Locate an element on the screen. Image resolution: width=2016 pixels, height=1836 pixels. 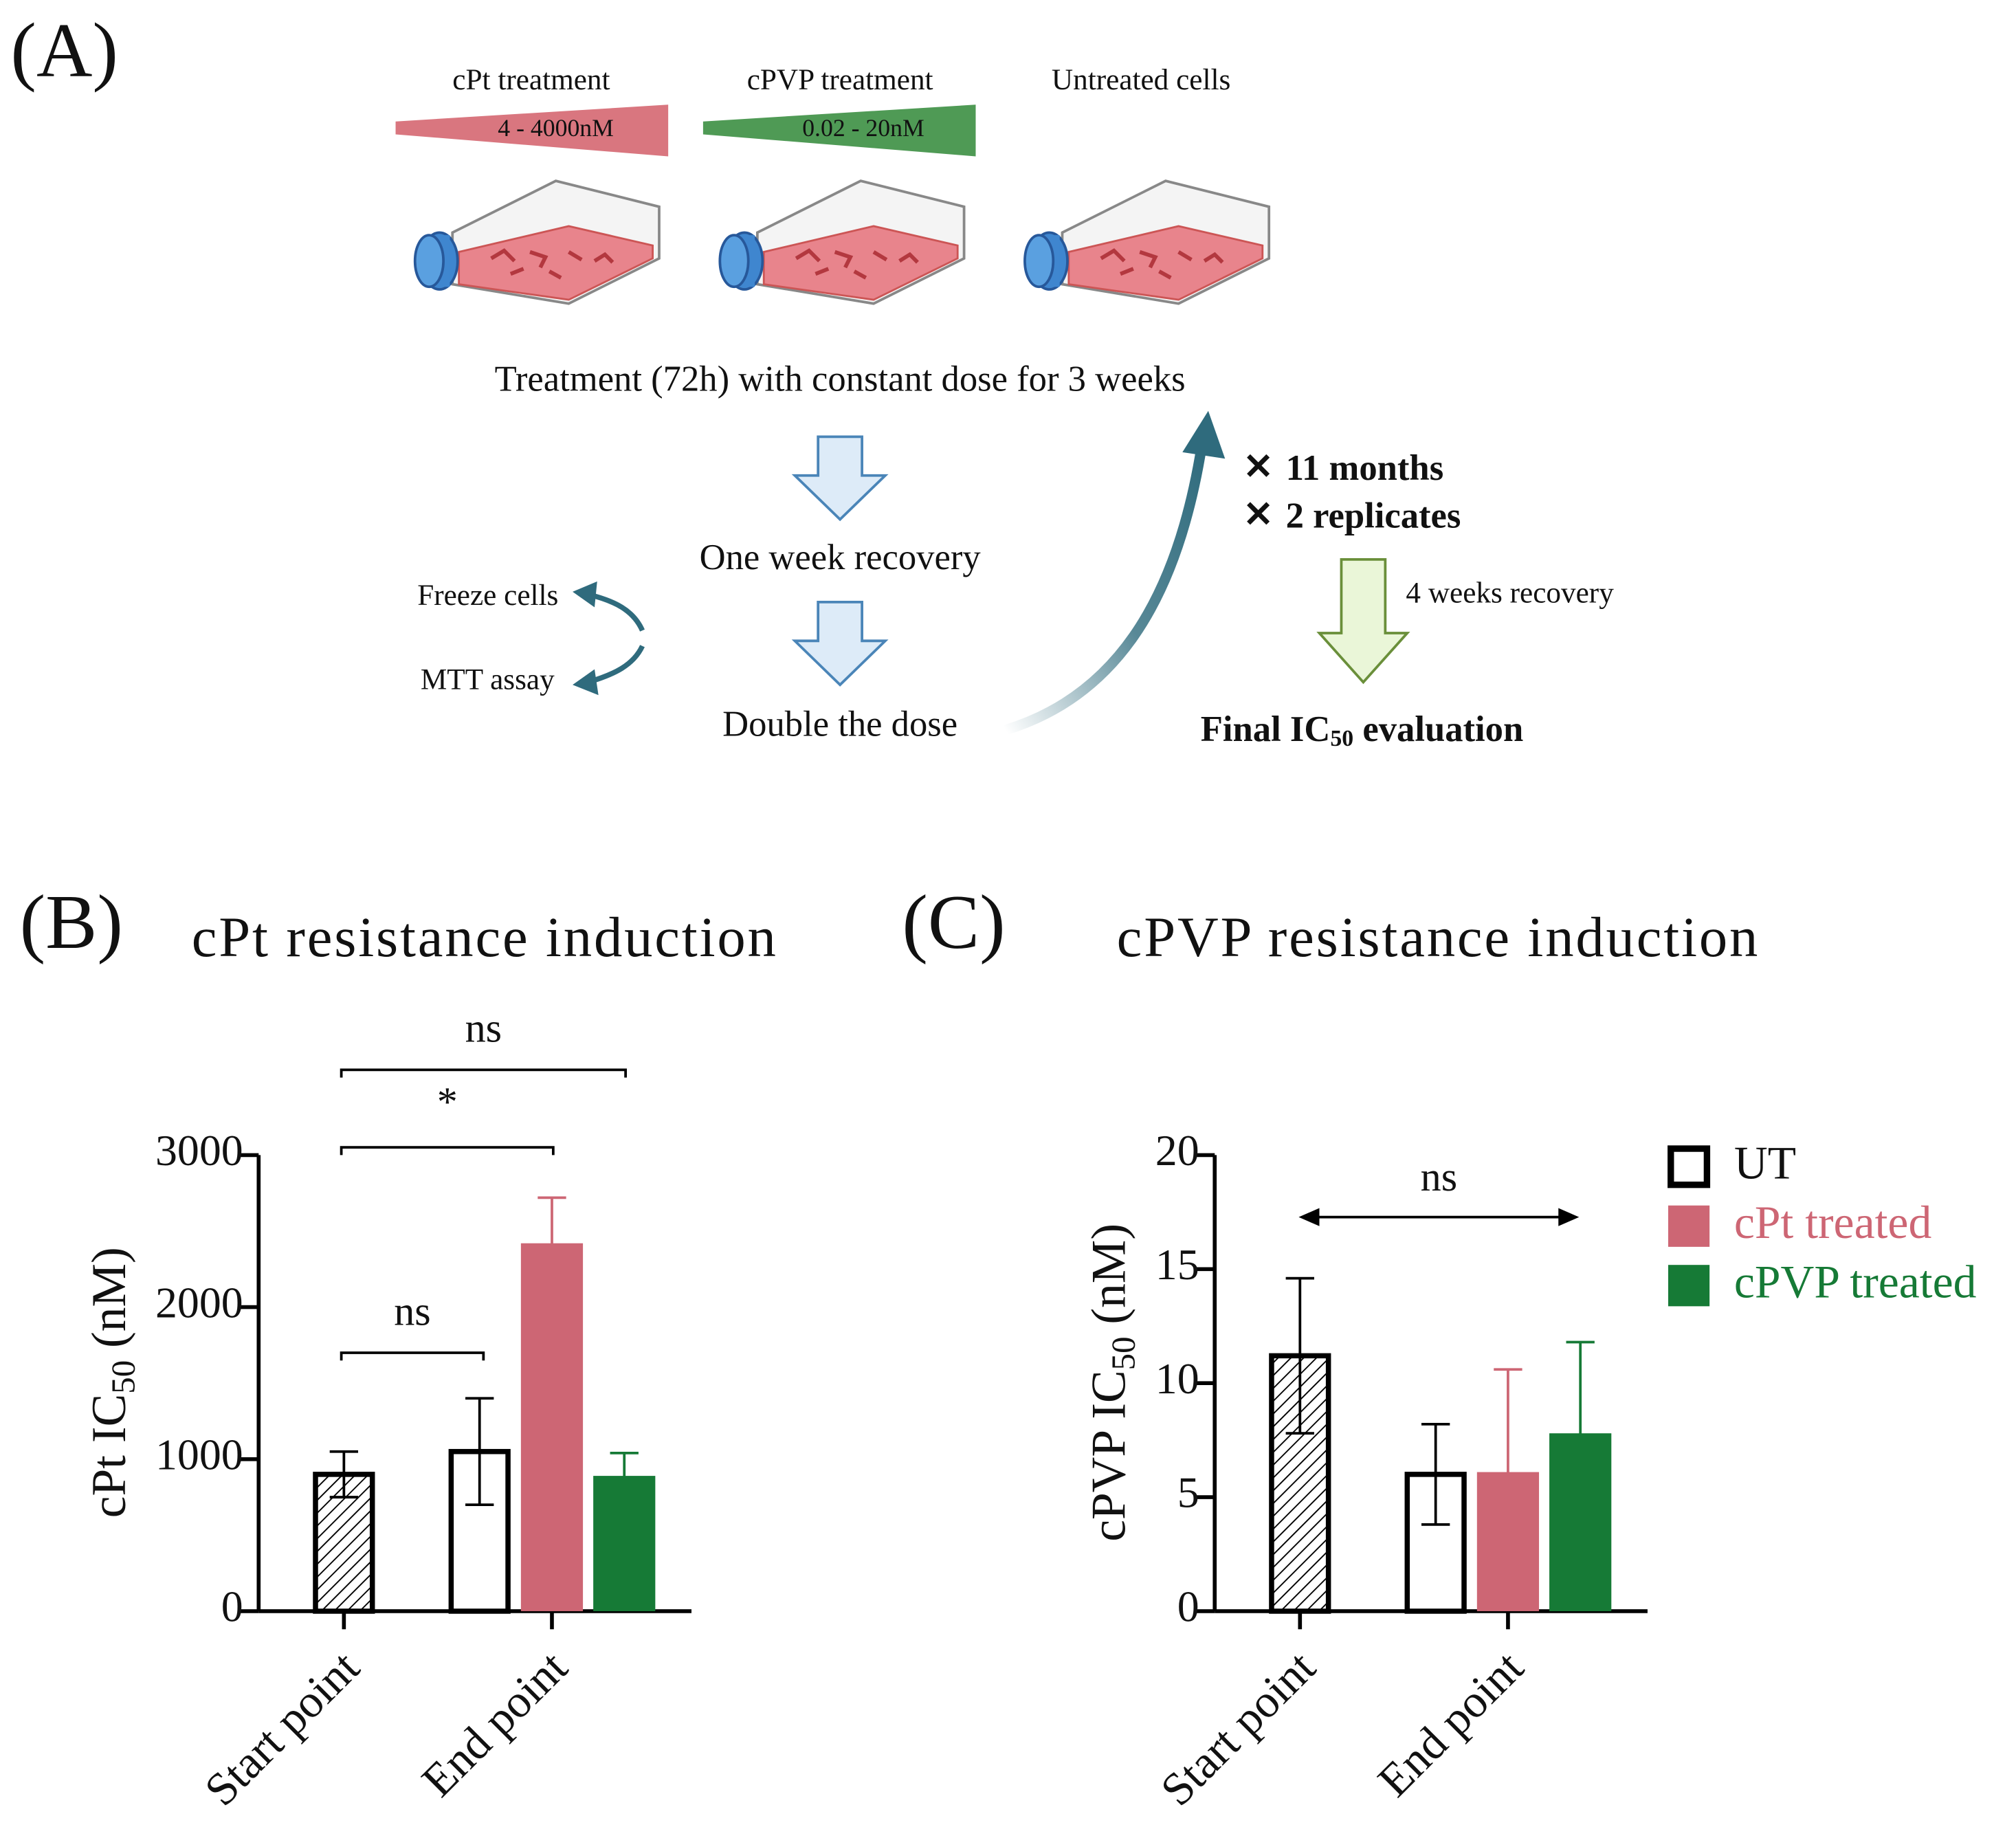
repeat: 2 replicates is located at coordinates (1373, 516).